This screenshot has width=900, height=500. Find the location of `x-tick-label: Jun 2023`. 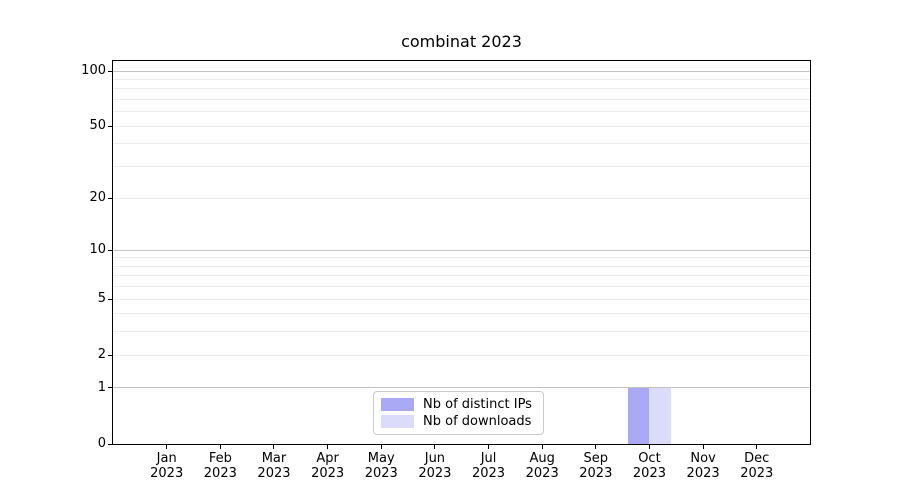

x-tick-label: Jun 2023 is located at coordinates (435, 466).